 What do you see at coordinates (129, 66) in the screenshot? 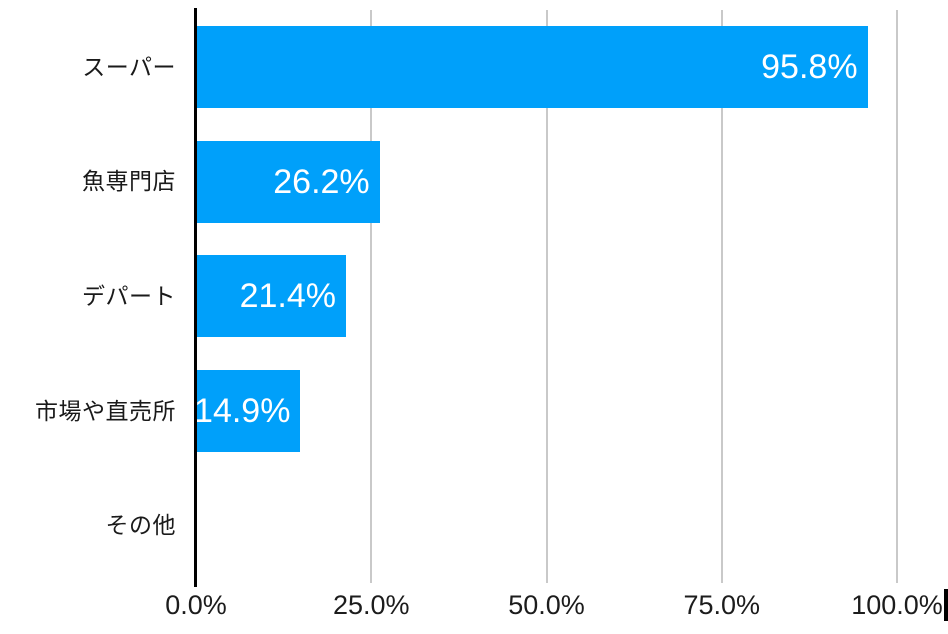
I see `category-label: スーパー` at bounding box center [129, 66].